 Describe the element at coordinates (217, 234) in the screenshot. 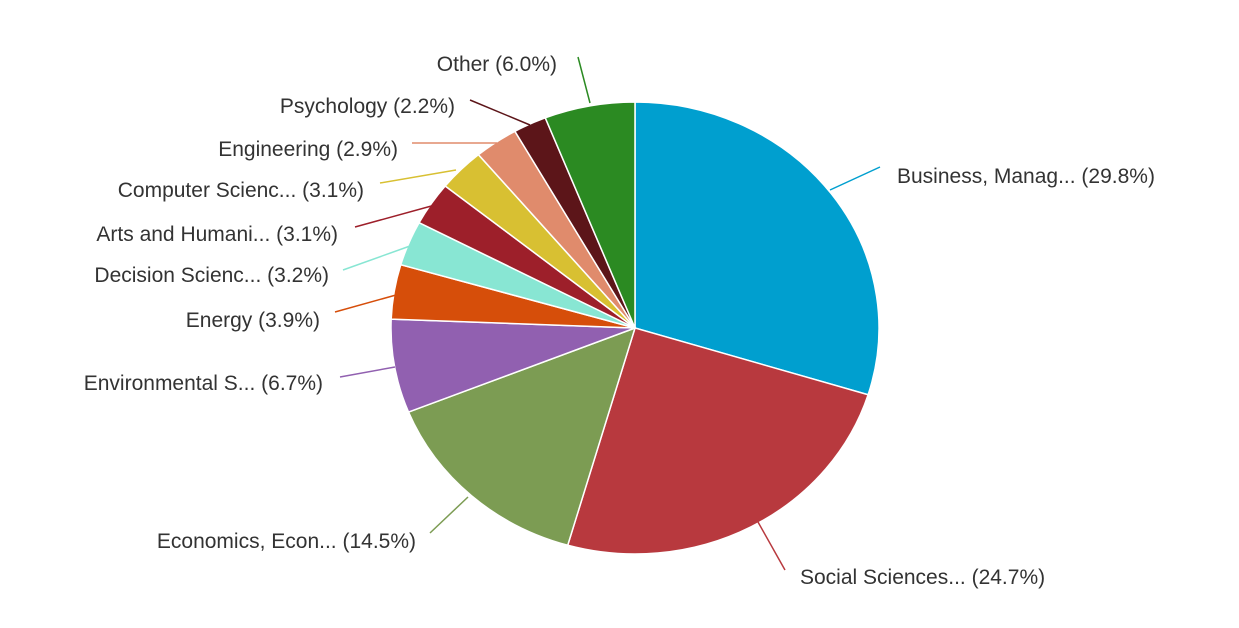

I see `slice-label: Arts and Humani... (3.1%)` at that location.